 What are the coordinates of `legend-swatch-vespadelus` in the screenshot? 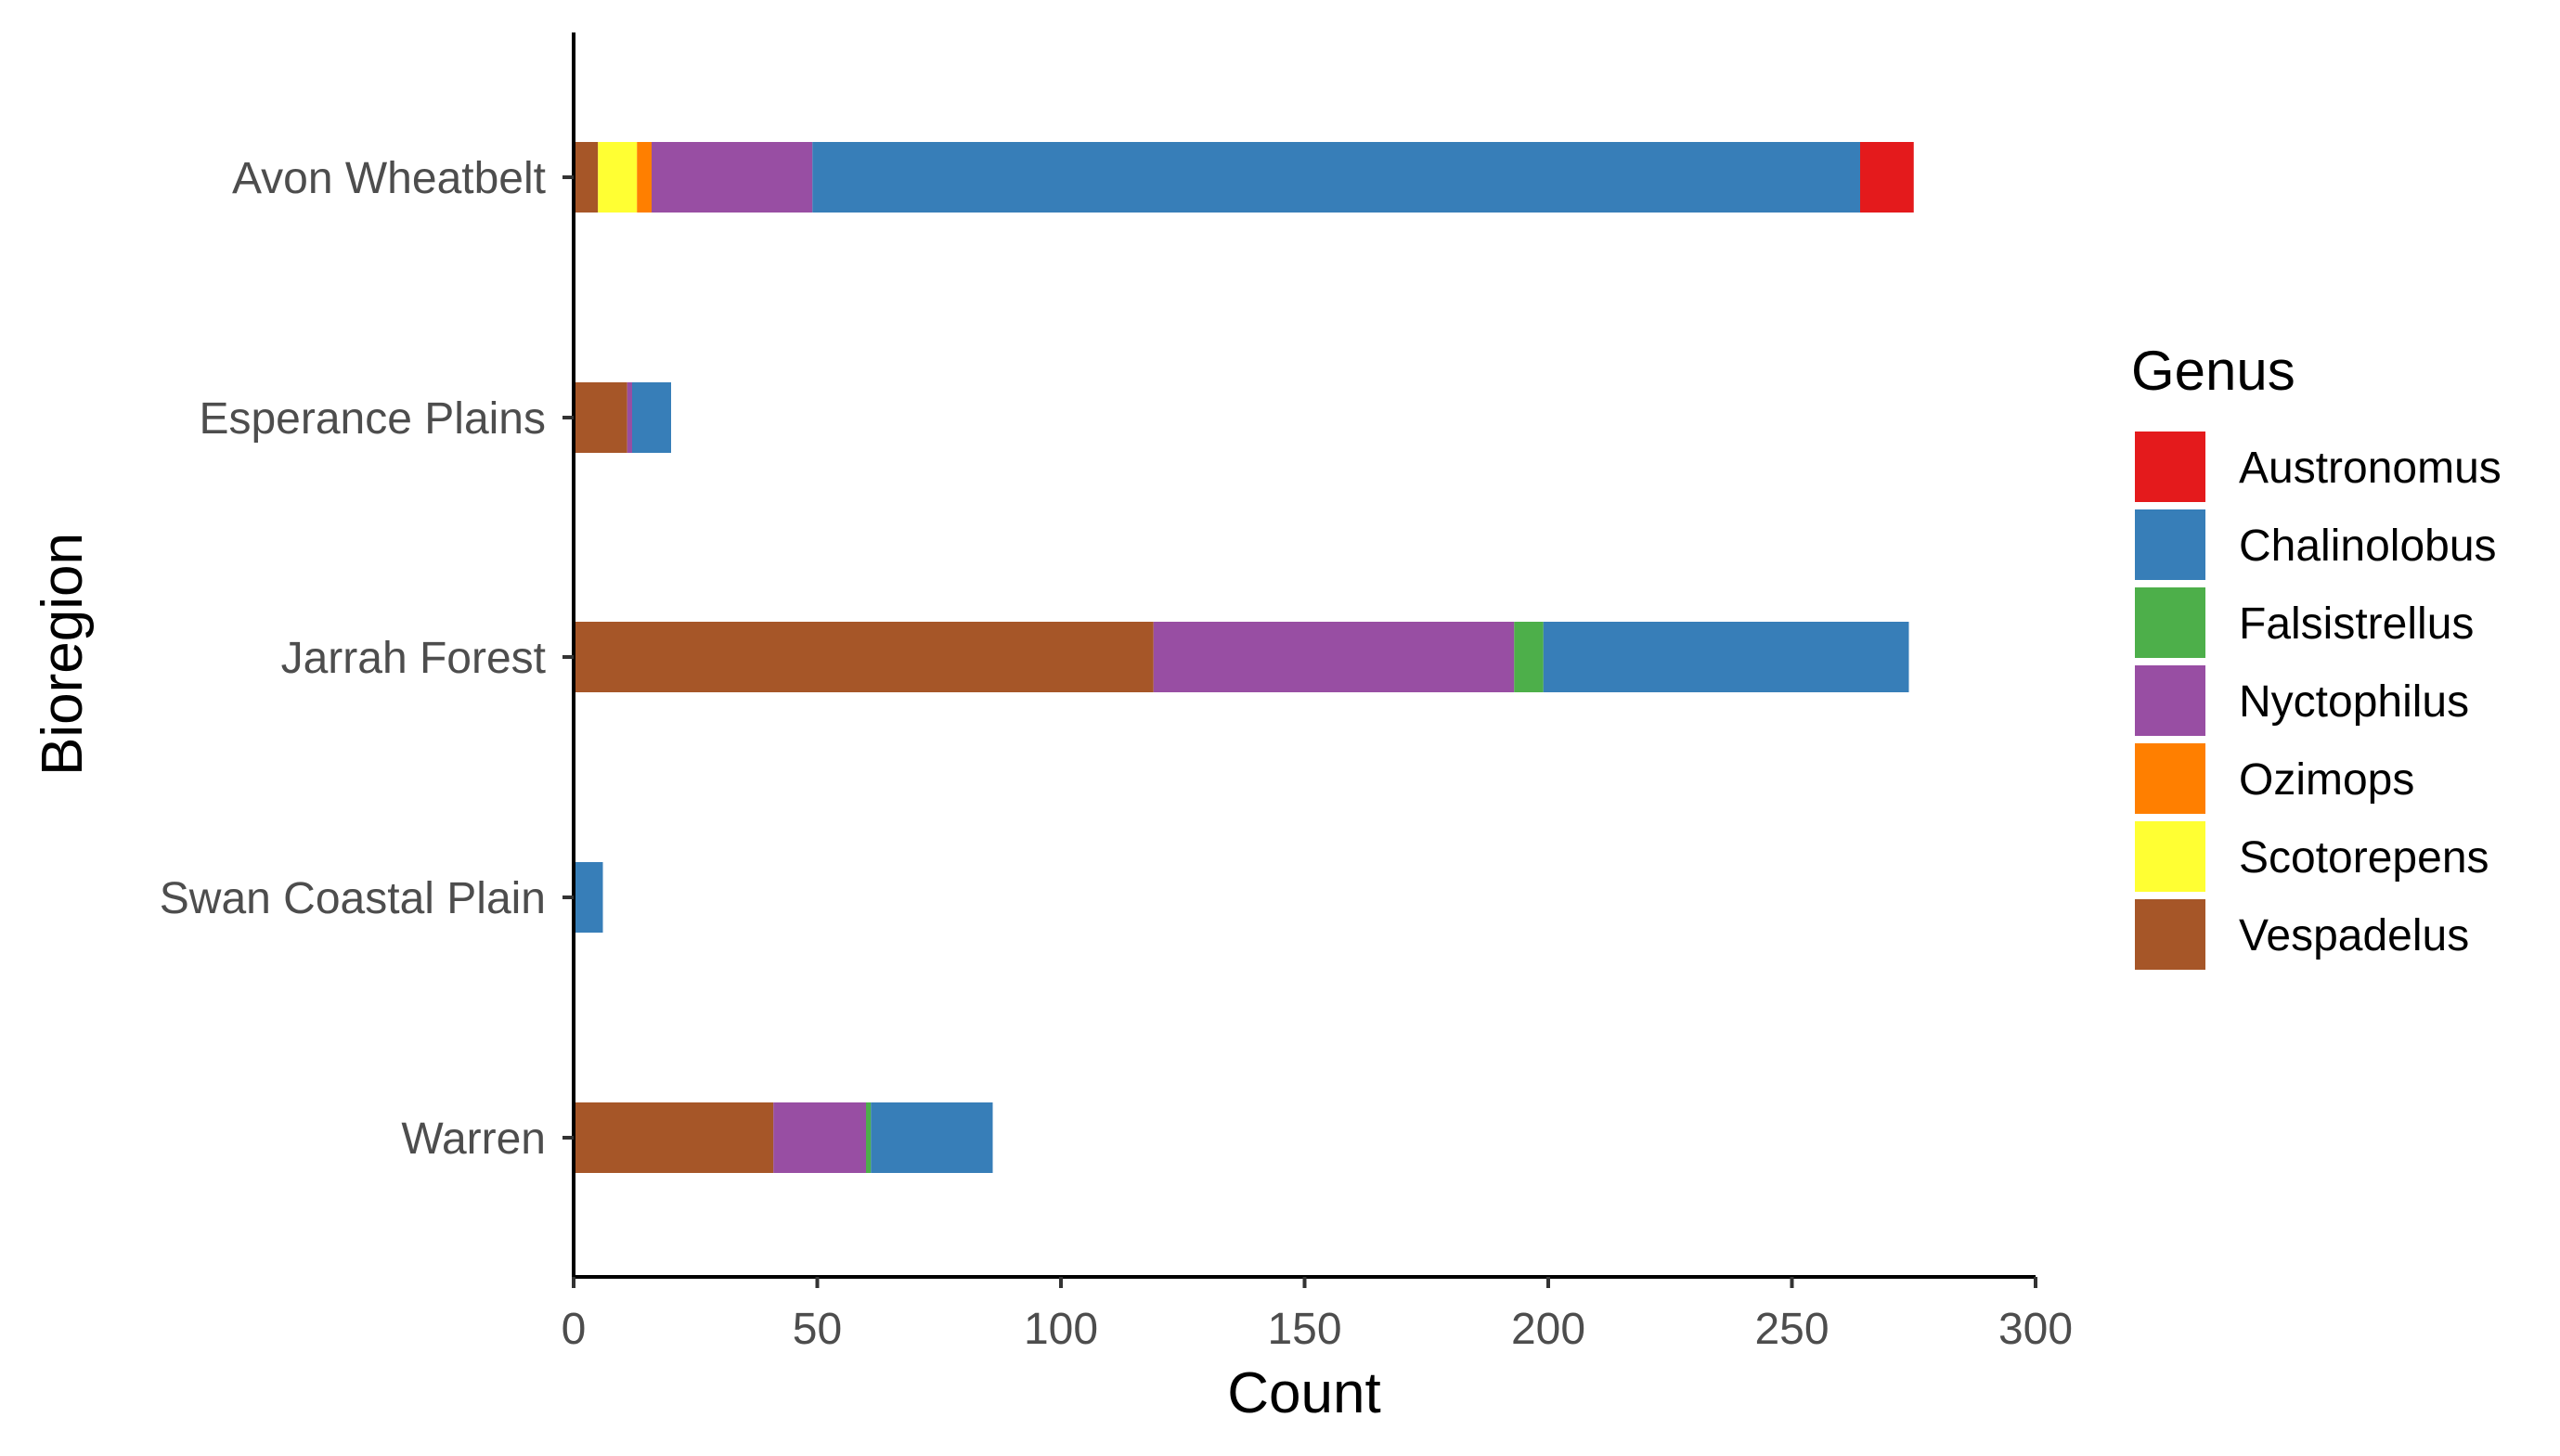 It's located at (2170, 934).